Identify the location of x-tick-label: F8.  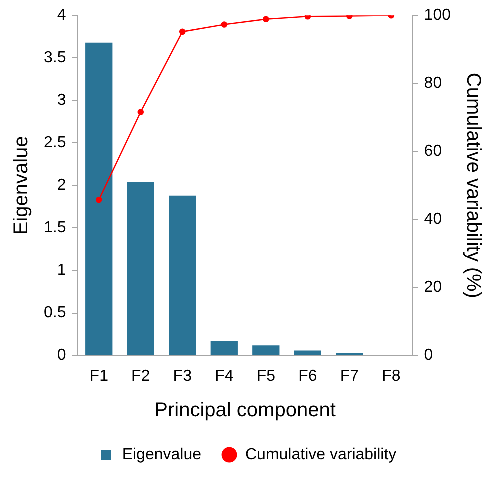
(391, 376).